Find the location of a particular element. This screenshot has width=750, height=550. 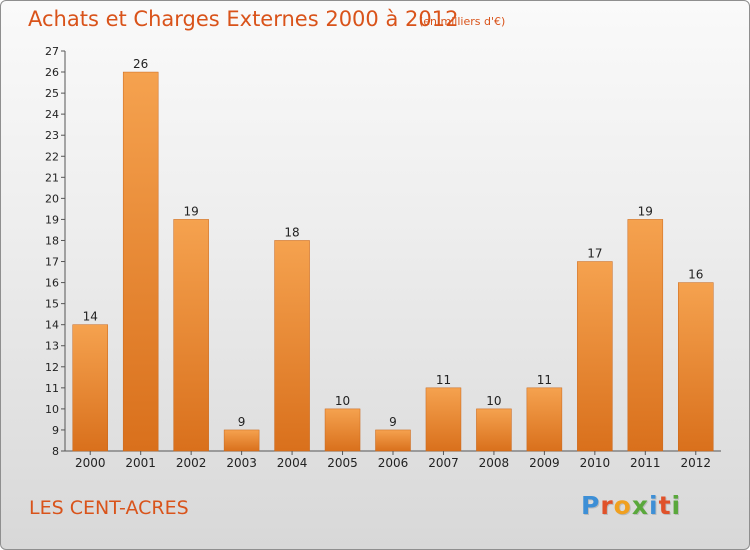

unit-note: (en milliers d'€) is located at coordinates (462, 21).